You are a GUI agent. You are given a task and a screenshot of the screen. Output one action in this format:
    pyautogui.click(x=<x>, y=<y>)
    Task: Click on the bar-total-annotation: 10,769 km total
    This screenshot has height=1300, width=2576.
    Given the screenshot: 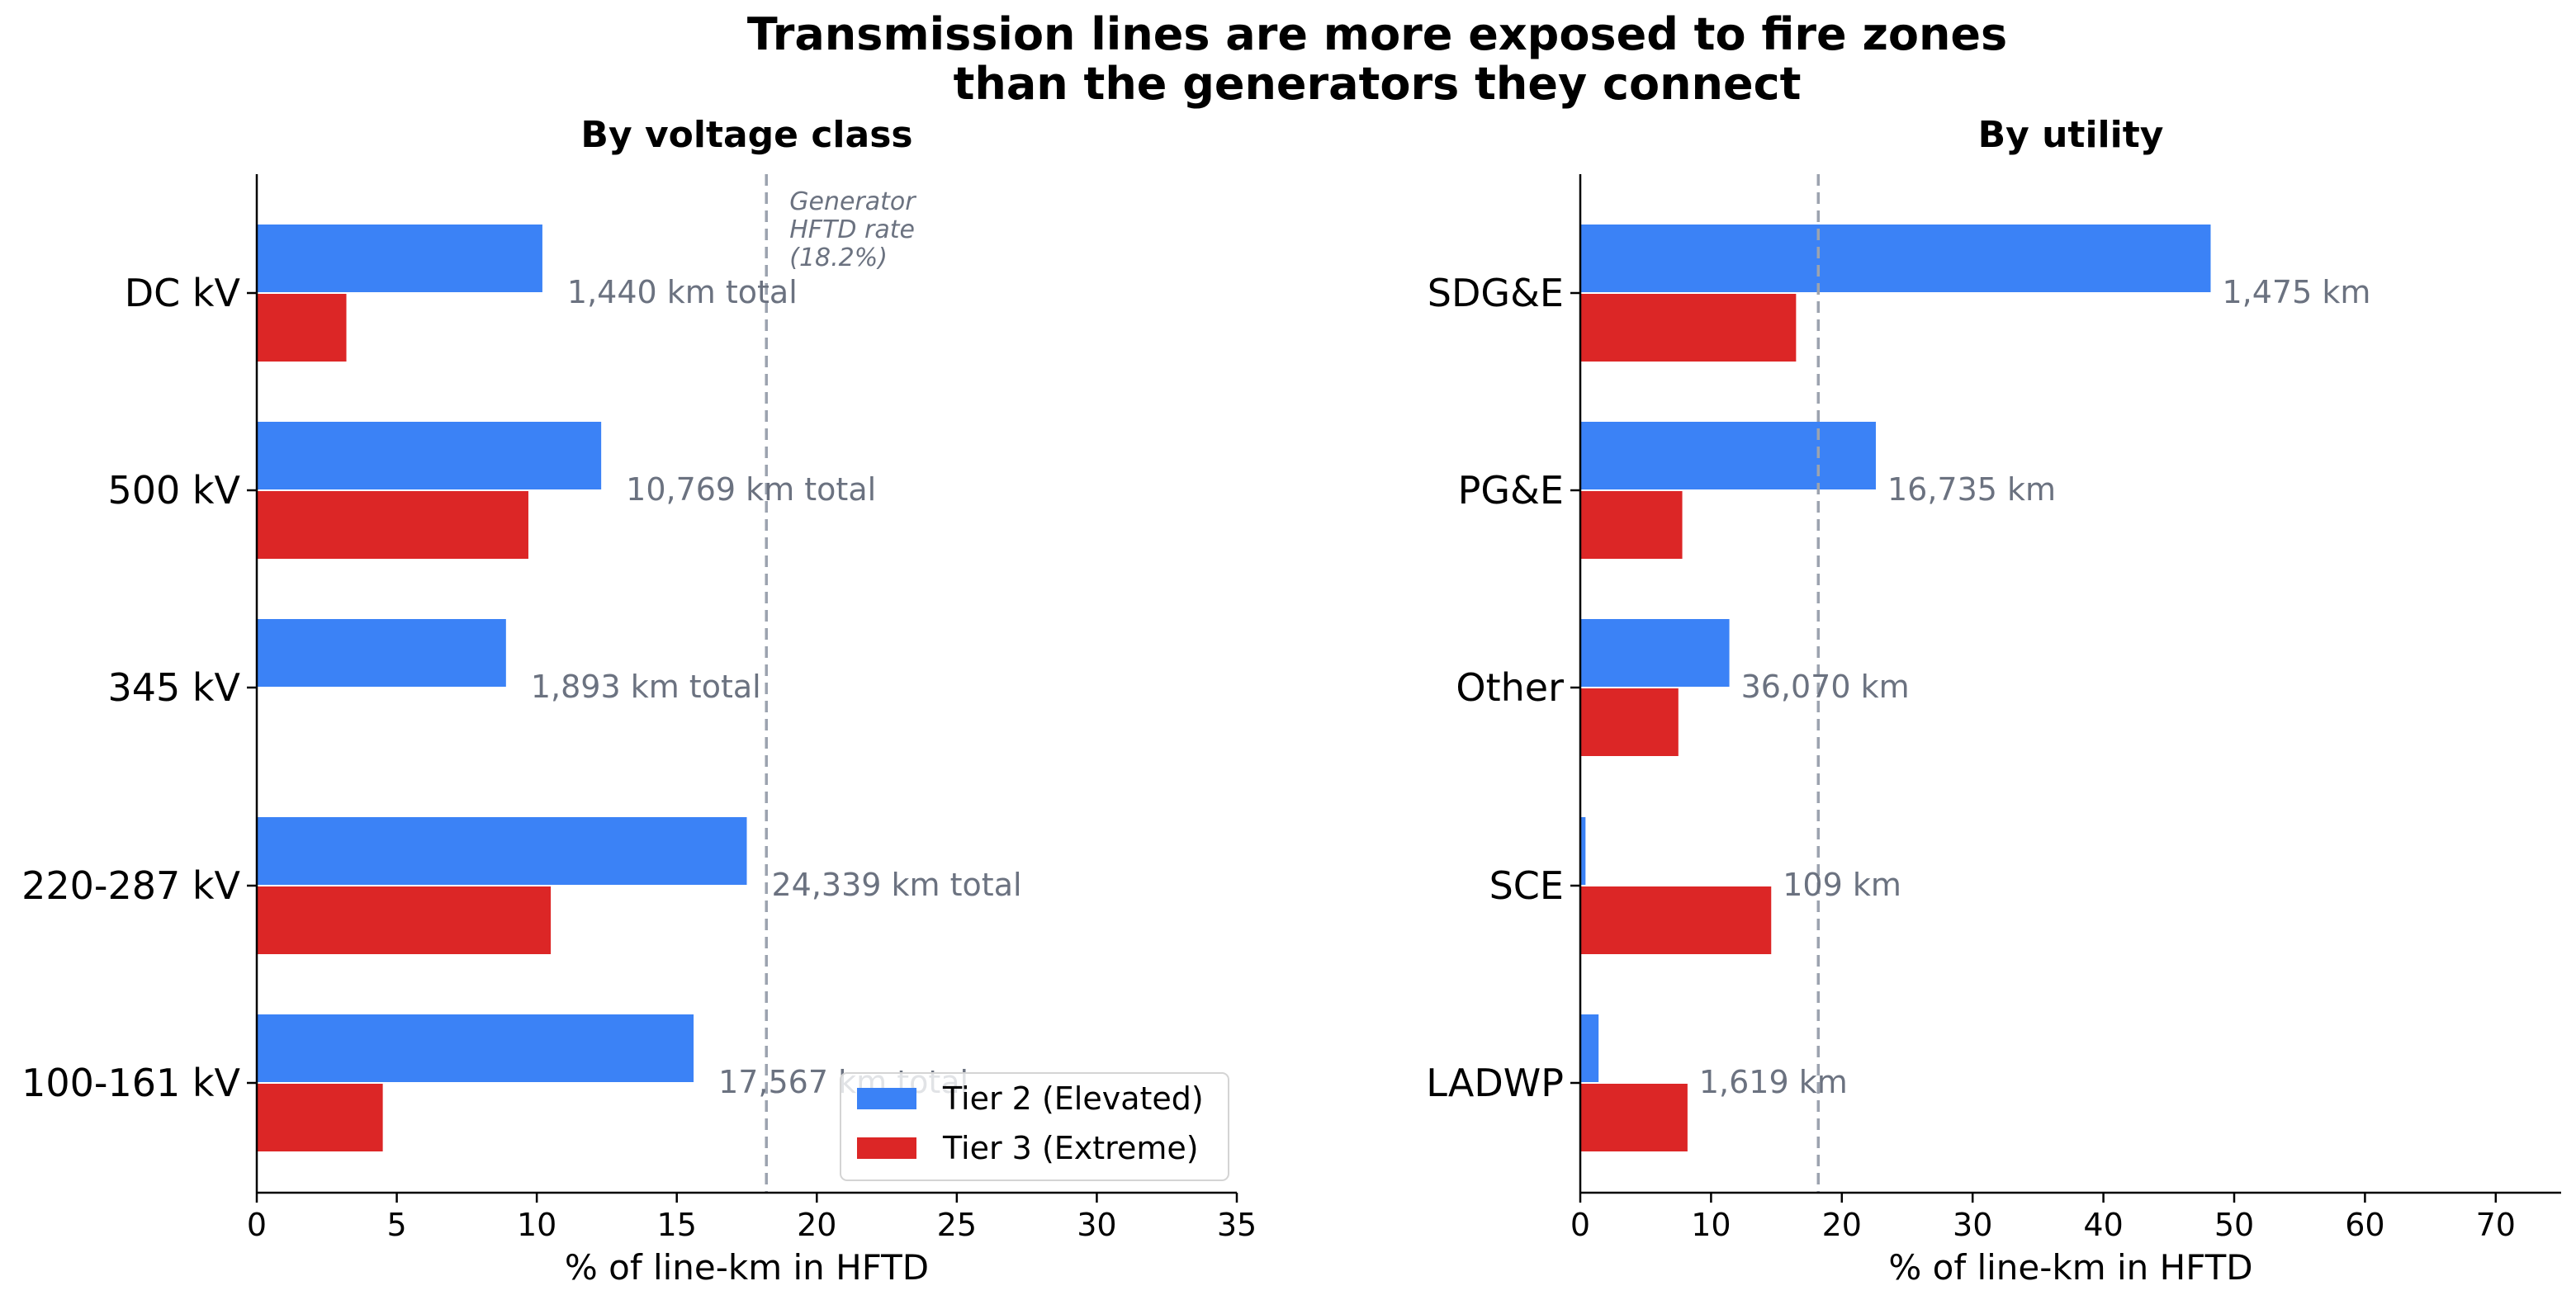 What is the action you would take?
    pyautogui.click(x=751, y=489)
    